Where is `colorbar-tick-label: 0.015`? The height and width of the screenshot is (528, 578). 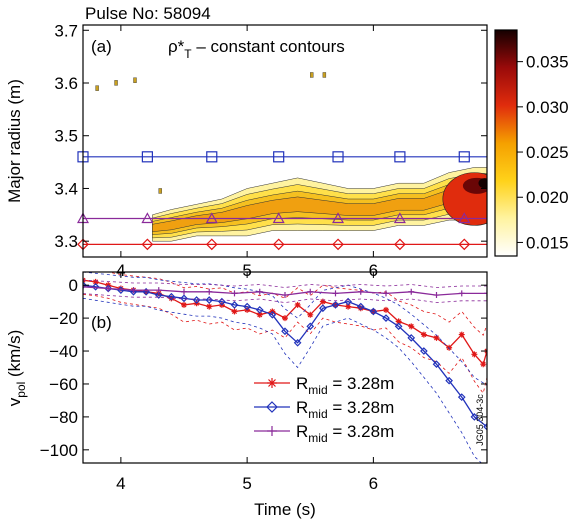
colorbar-tick-label: 0.015 is located at coordinates (547, 242).